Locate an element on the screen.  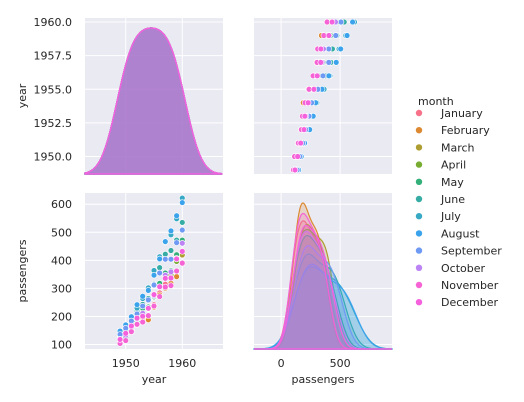
y-tick-label-passengers: 400 is located at coordinates (61, 260).